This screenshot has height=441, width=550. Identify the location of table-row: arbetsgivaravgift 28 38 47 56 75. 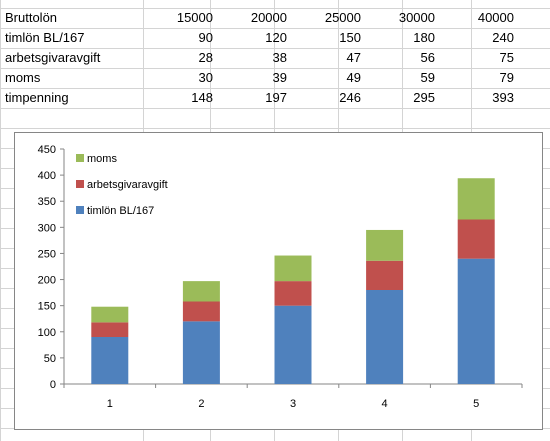
(259, 58).